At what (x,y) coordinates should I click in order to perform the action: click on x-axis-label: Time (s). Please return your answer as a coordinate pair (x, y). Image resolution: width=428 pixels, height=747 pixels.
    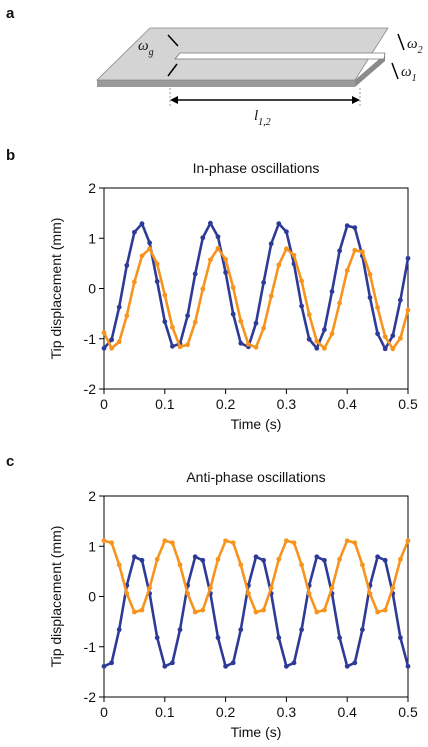
    Looking at the image, I should click on (256, 424).